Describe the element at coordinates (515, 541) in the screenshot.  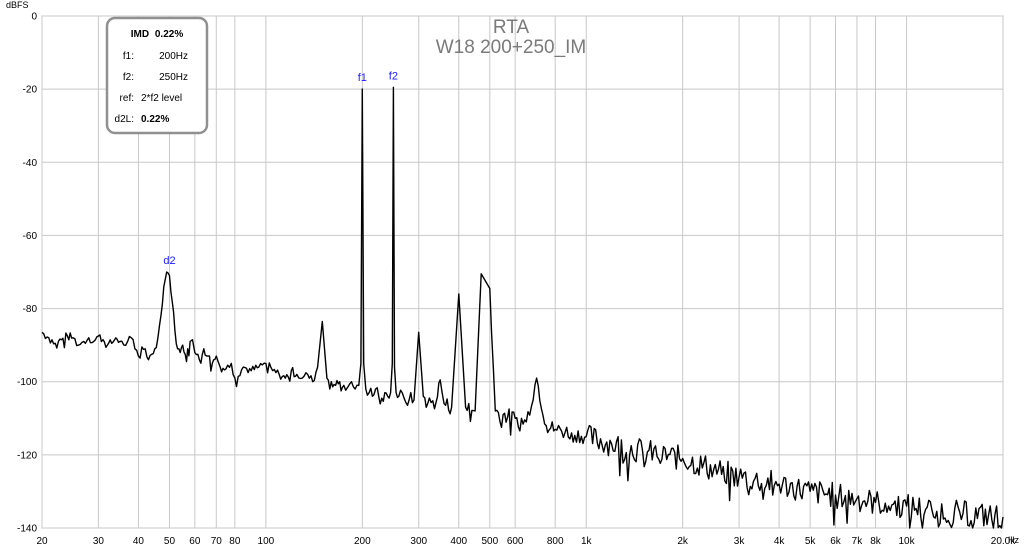
I see `x-tick-label: 600` at that location.